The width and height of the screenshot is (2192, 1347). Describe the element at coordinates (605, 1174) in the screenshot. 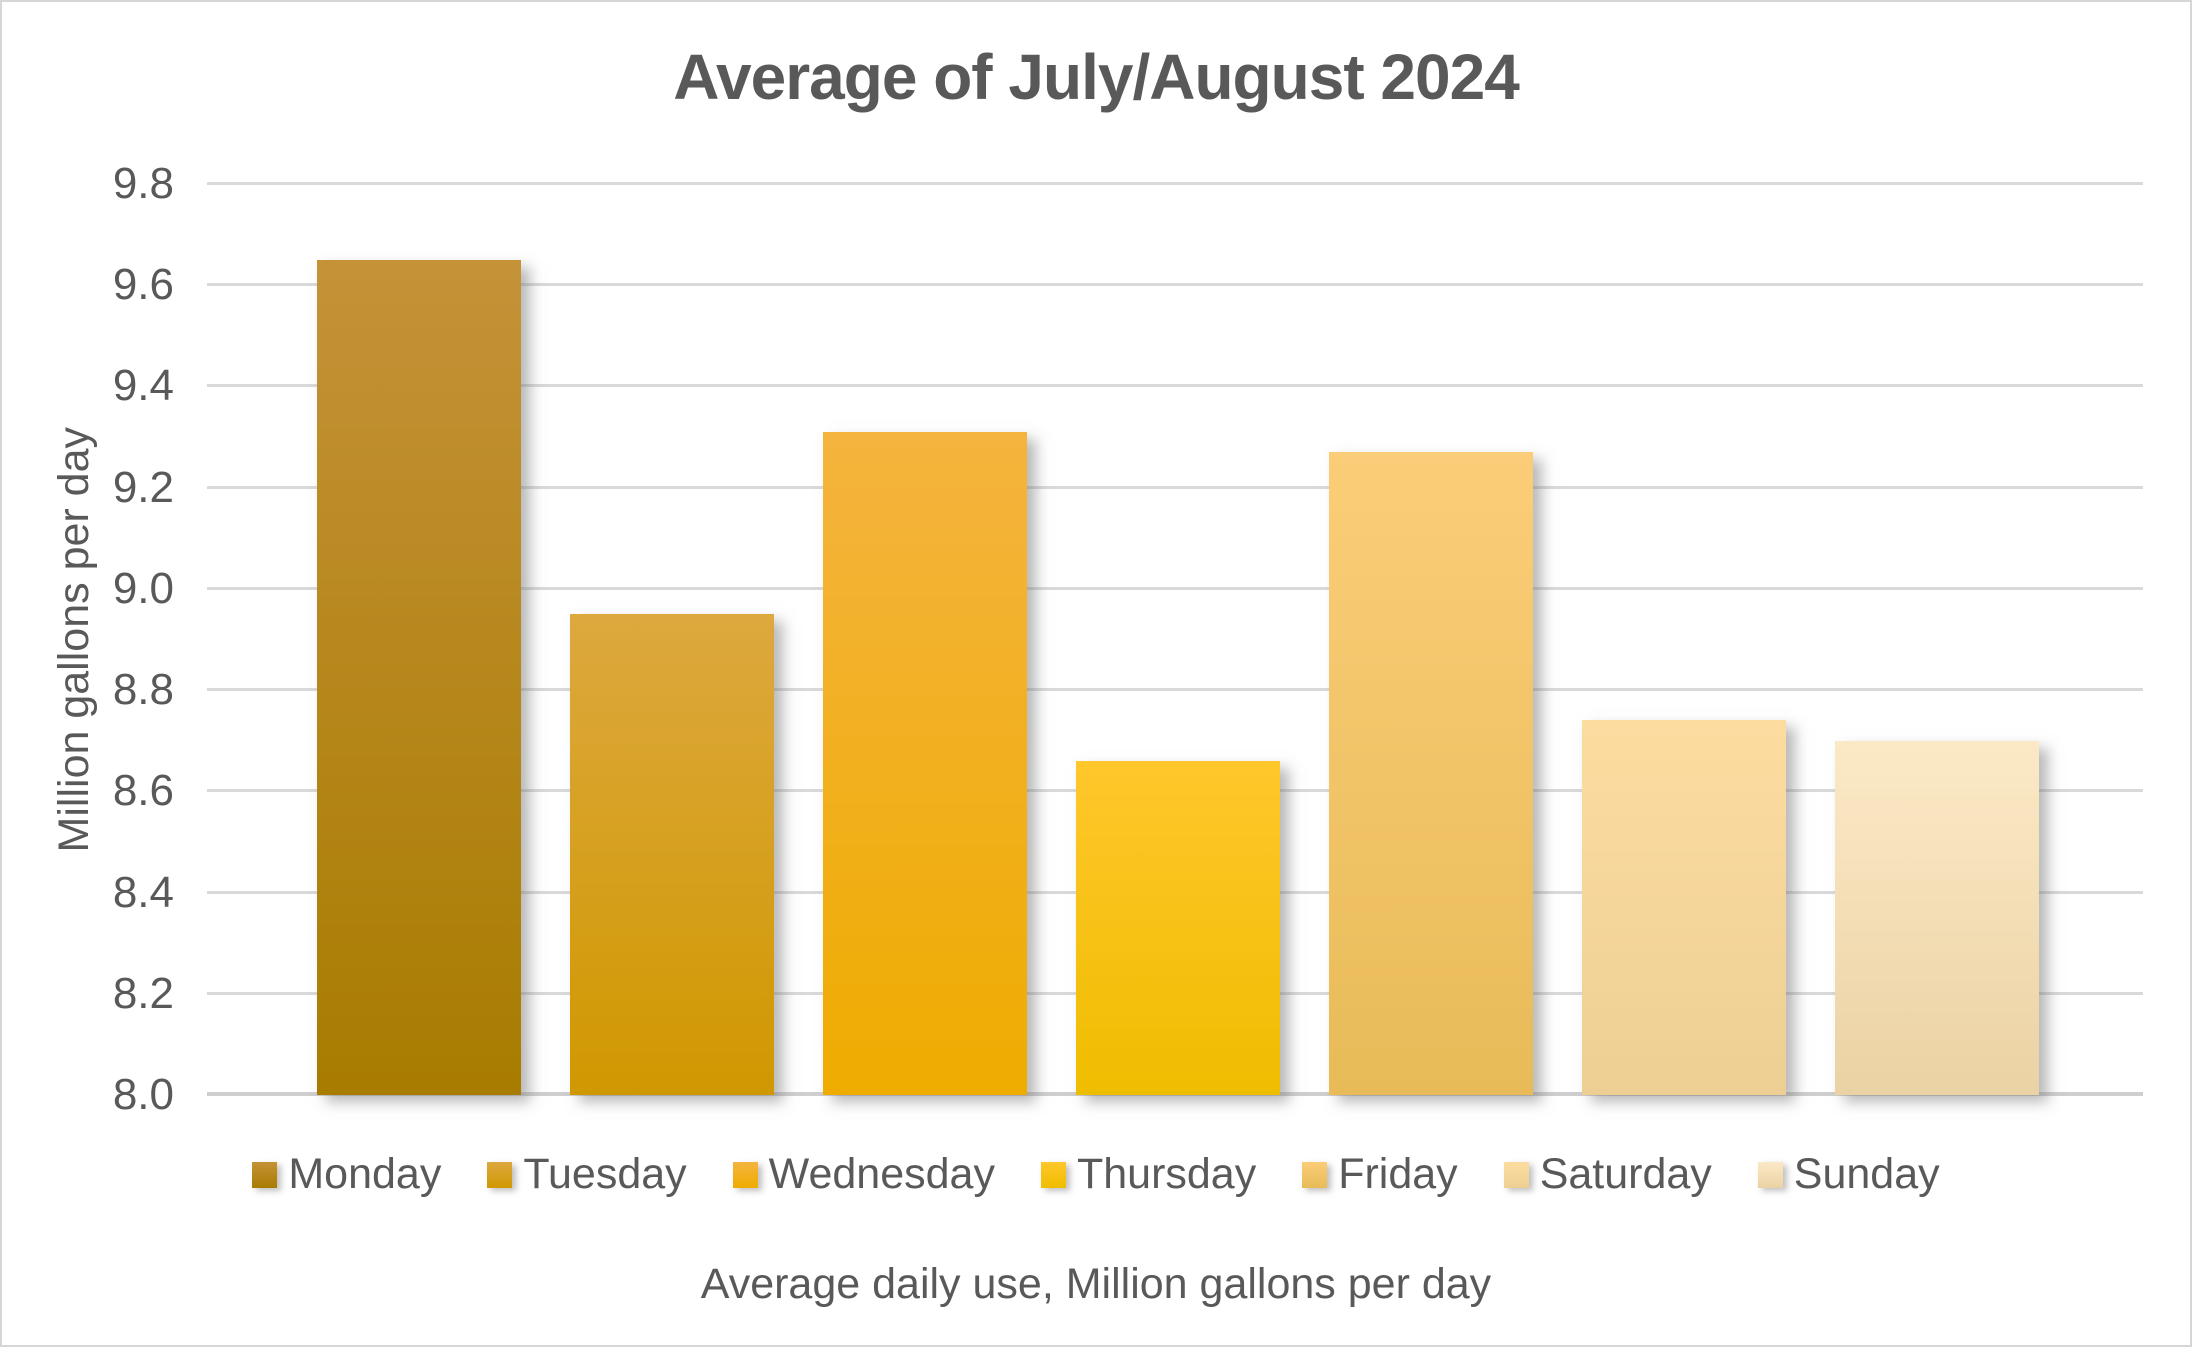

I see `legend-label: Tuesday` at that location.